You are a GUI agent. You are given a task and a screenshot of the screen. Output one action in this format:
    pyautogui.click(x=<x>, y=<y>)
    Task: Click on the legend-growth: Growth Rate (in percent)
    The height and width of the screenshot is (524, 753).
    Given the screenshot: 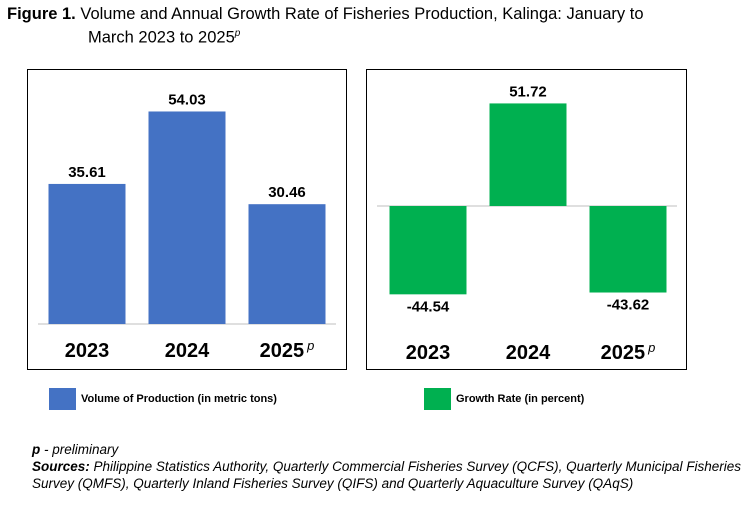 What is the action you would take?
    pyautogui.click(x=504, y=399)
    